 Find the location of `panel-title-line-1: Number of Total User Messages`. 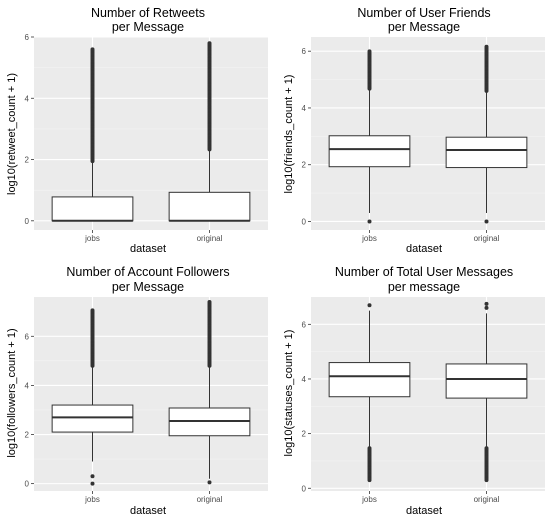

panel-title-line-1: Number of Total User Messages is located at coordinates (424, 272).